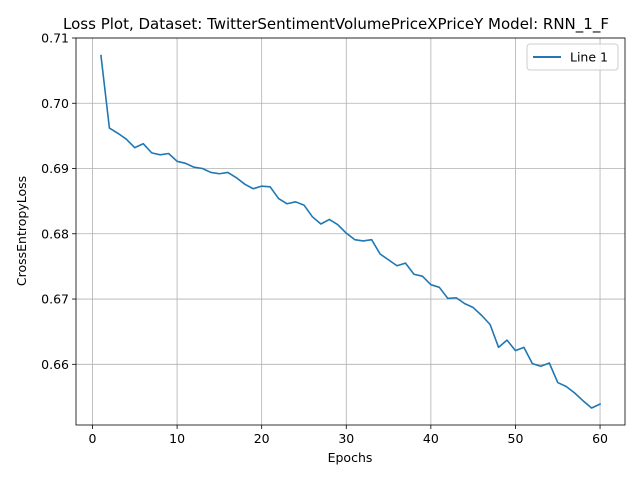 The image size is (640, 480). Describe the element at coordinates (21, 231) in the screenshot. I see `y-axis-label: CrossEntropyLoss` at that location.